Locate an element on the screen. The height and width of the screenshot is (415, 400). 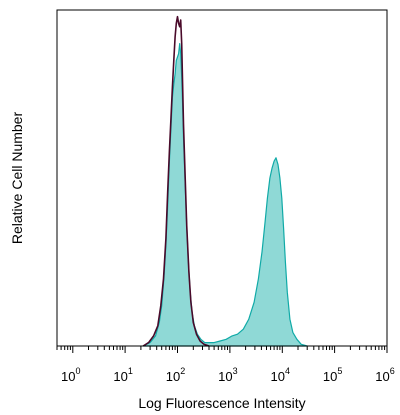
x-tick-label: 10⁴ is located at coordinates (280, 375).